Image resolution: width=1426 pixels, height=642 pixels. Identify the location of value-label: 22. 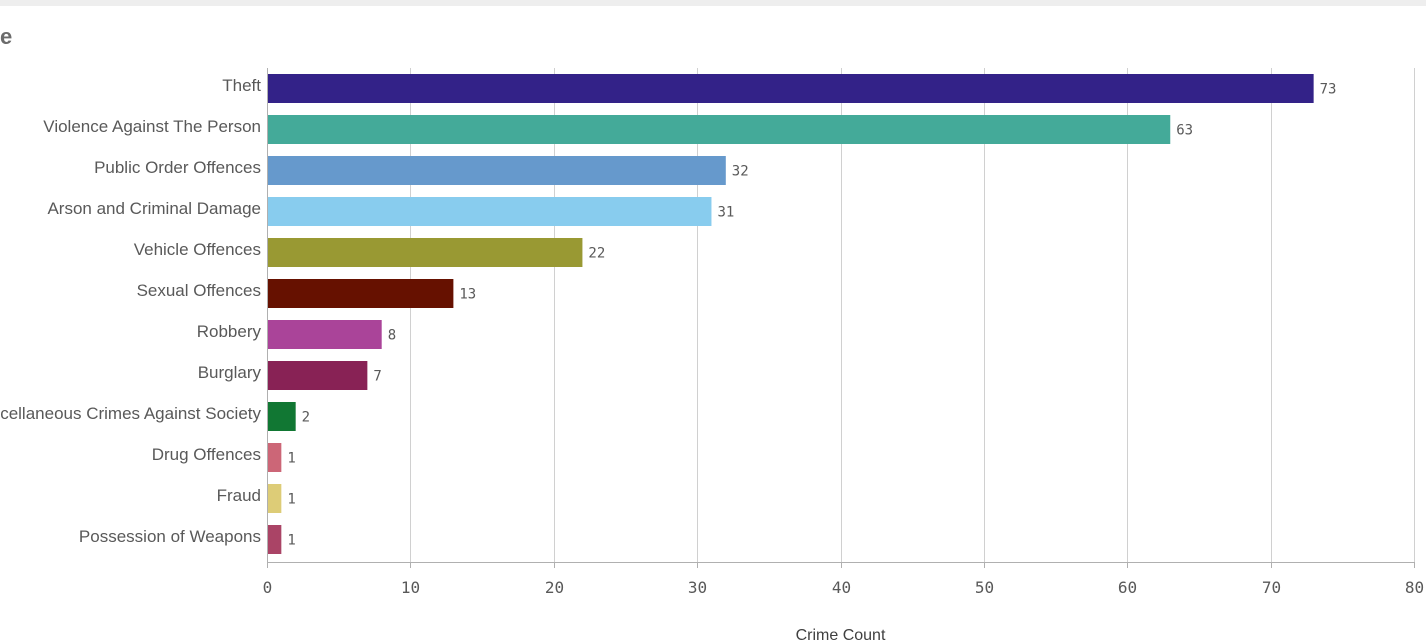
(596, 254).